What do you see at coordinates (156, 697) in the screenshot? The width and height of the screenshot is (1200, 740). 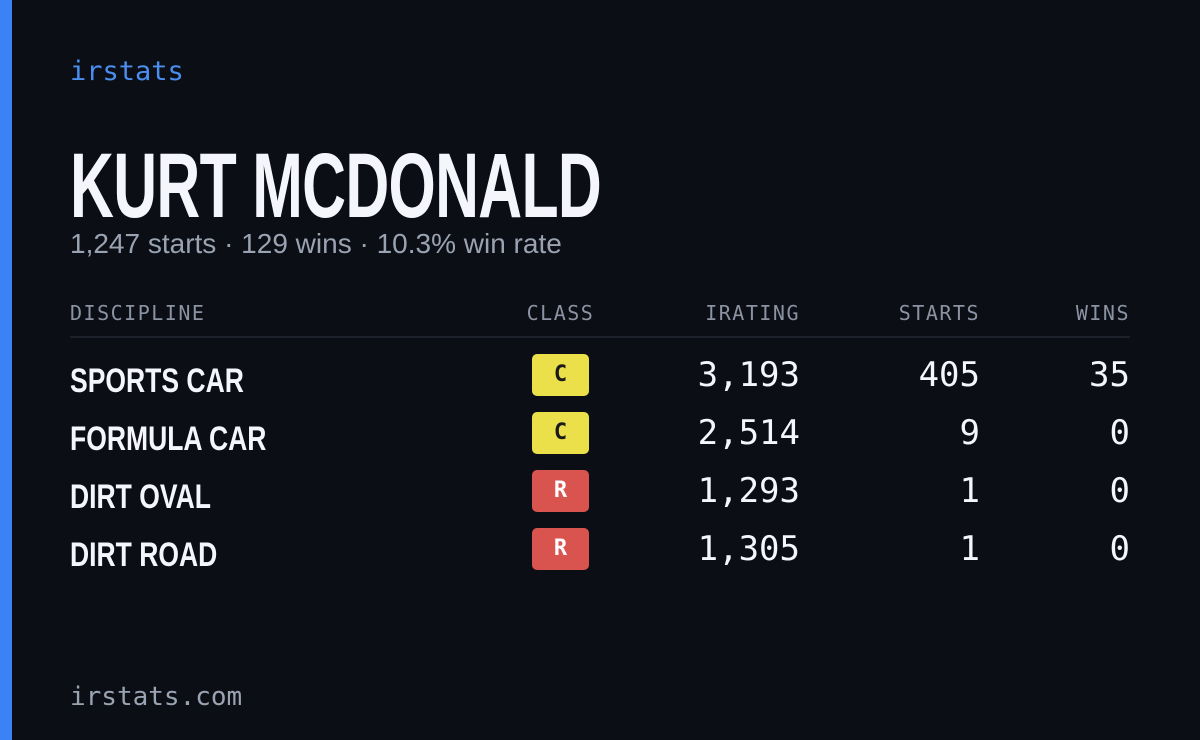 I see `footer: irstats.com` at bounding box center [156, 697].